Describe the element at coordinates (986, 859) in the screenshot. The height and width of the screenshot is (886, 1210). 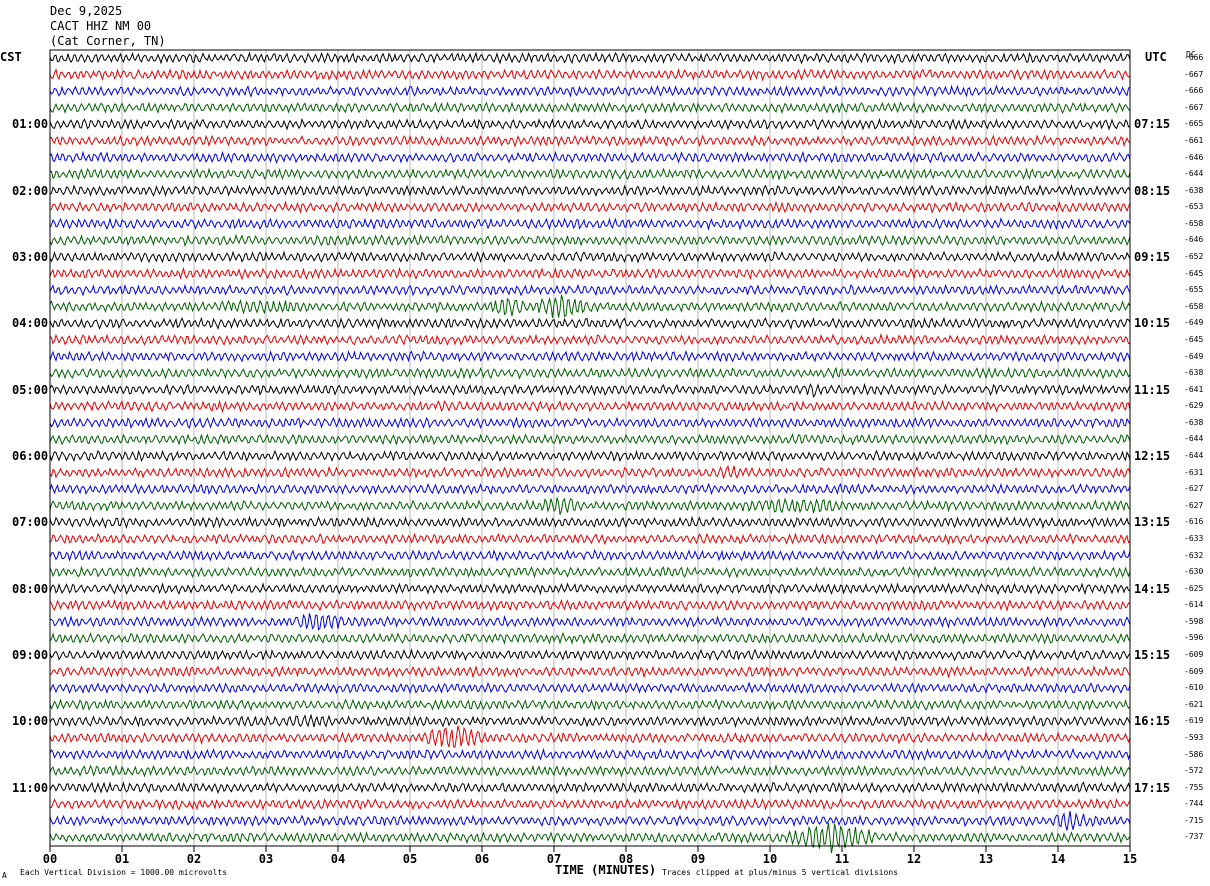
I see `x-tick-label: 13` at that location.